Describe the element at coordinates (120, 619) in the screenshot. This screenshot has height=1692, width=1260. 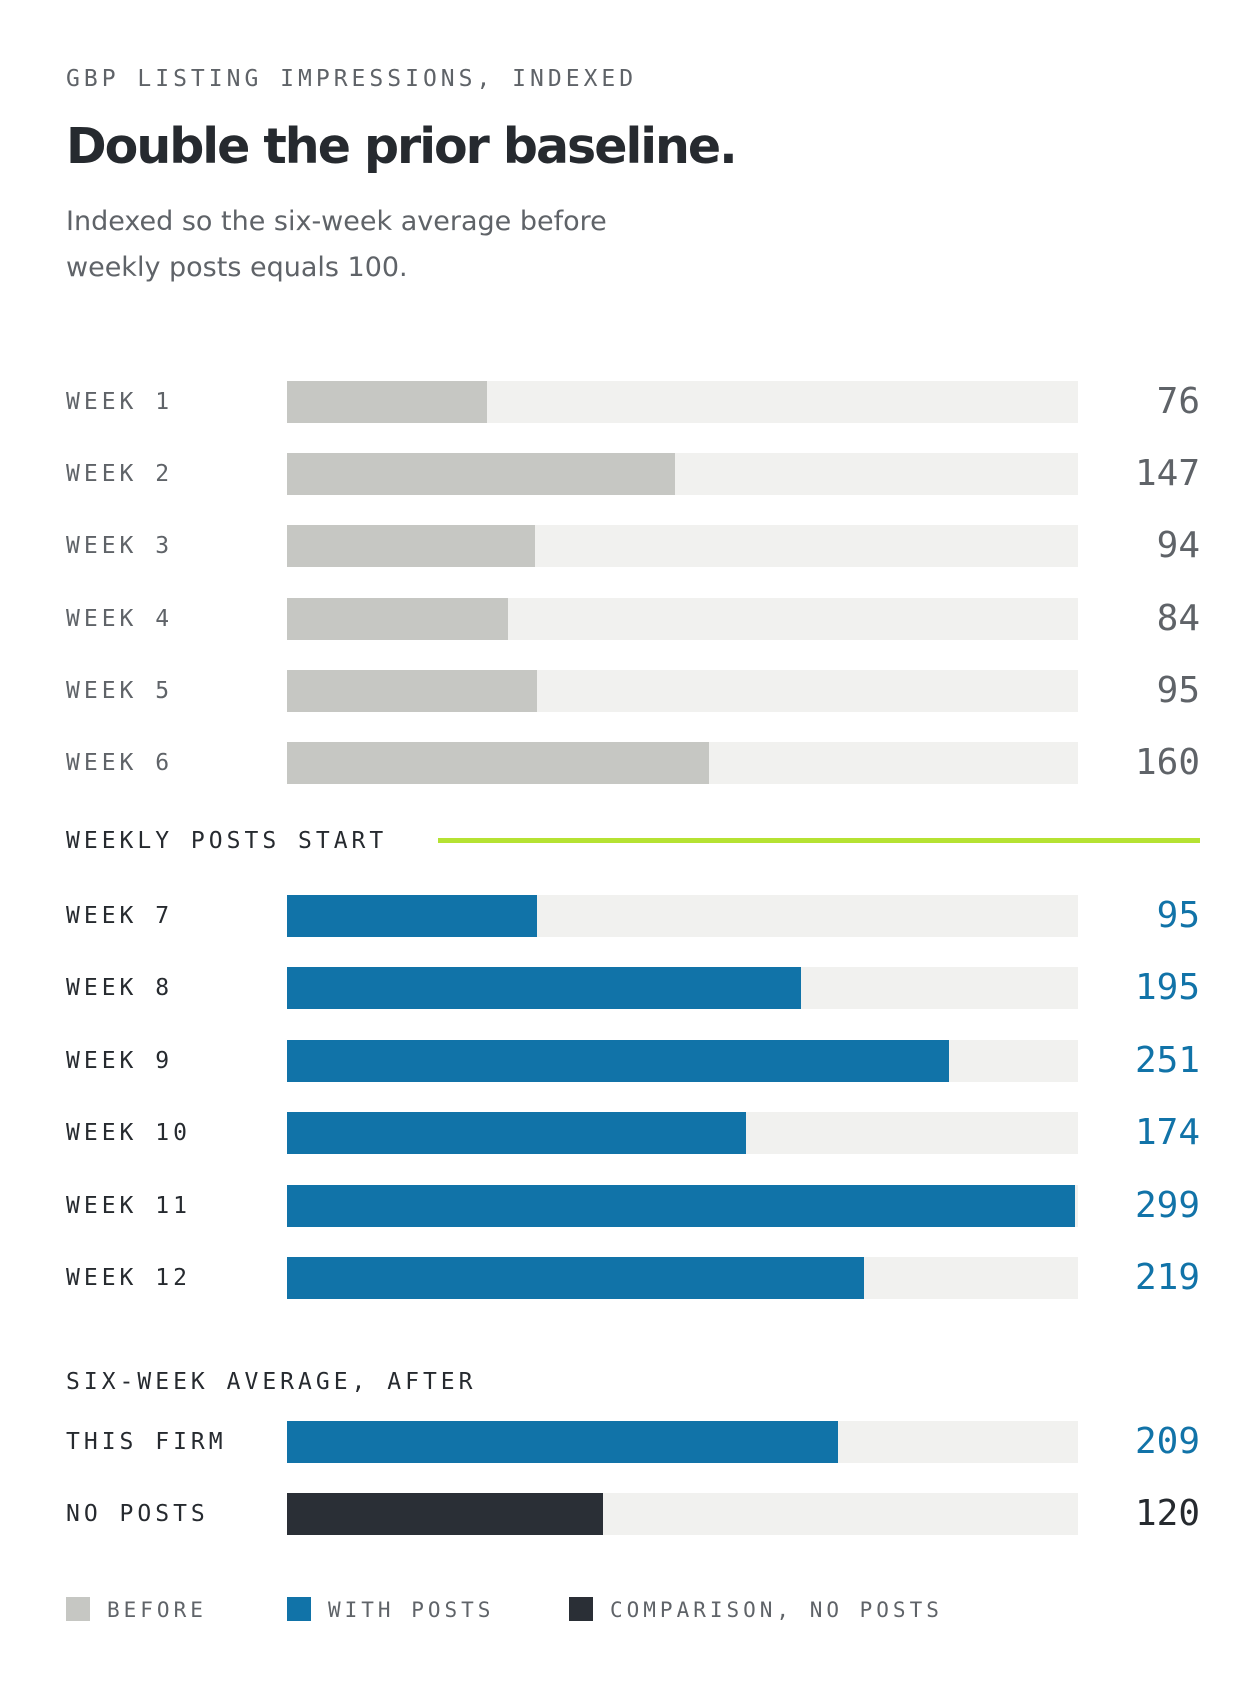
I see `bar-label: WEEK 4` at that location.